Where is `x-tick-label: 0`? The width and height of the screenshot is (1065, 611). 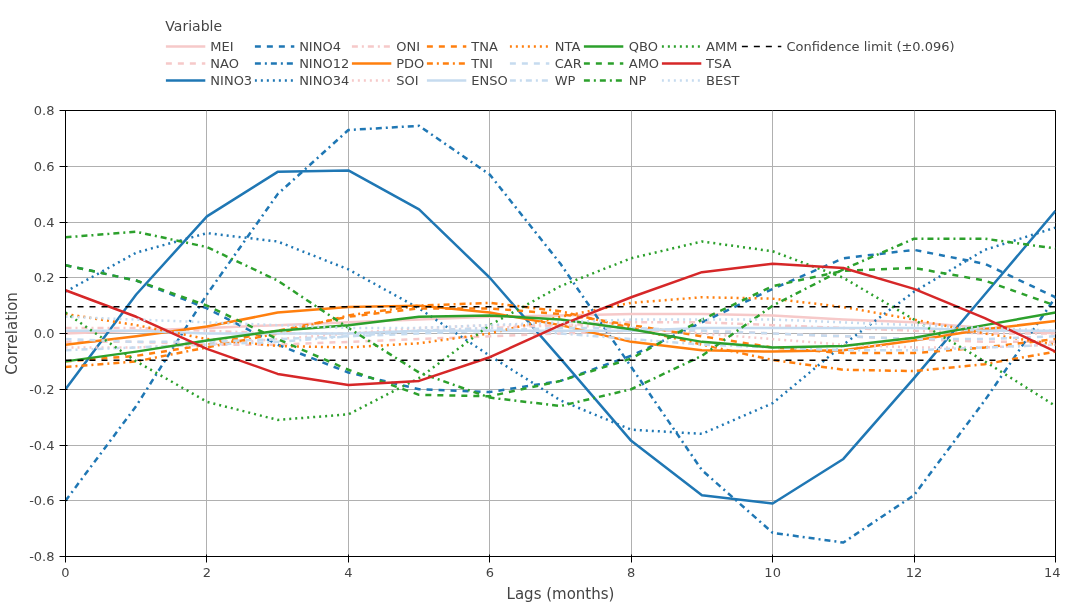
x-tick-label: 0 is located at coordinates (65, 572).